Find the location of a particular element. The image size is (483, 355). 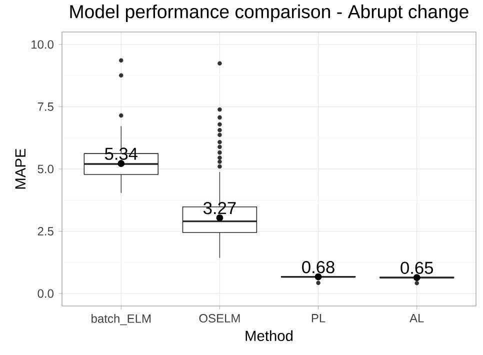

x-tick-label: PL is located at coordinates (319, 318).